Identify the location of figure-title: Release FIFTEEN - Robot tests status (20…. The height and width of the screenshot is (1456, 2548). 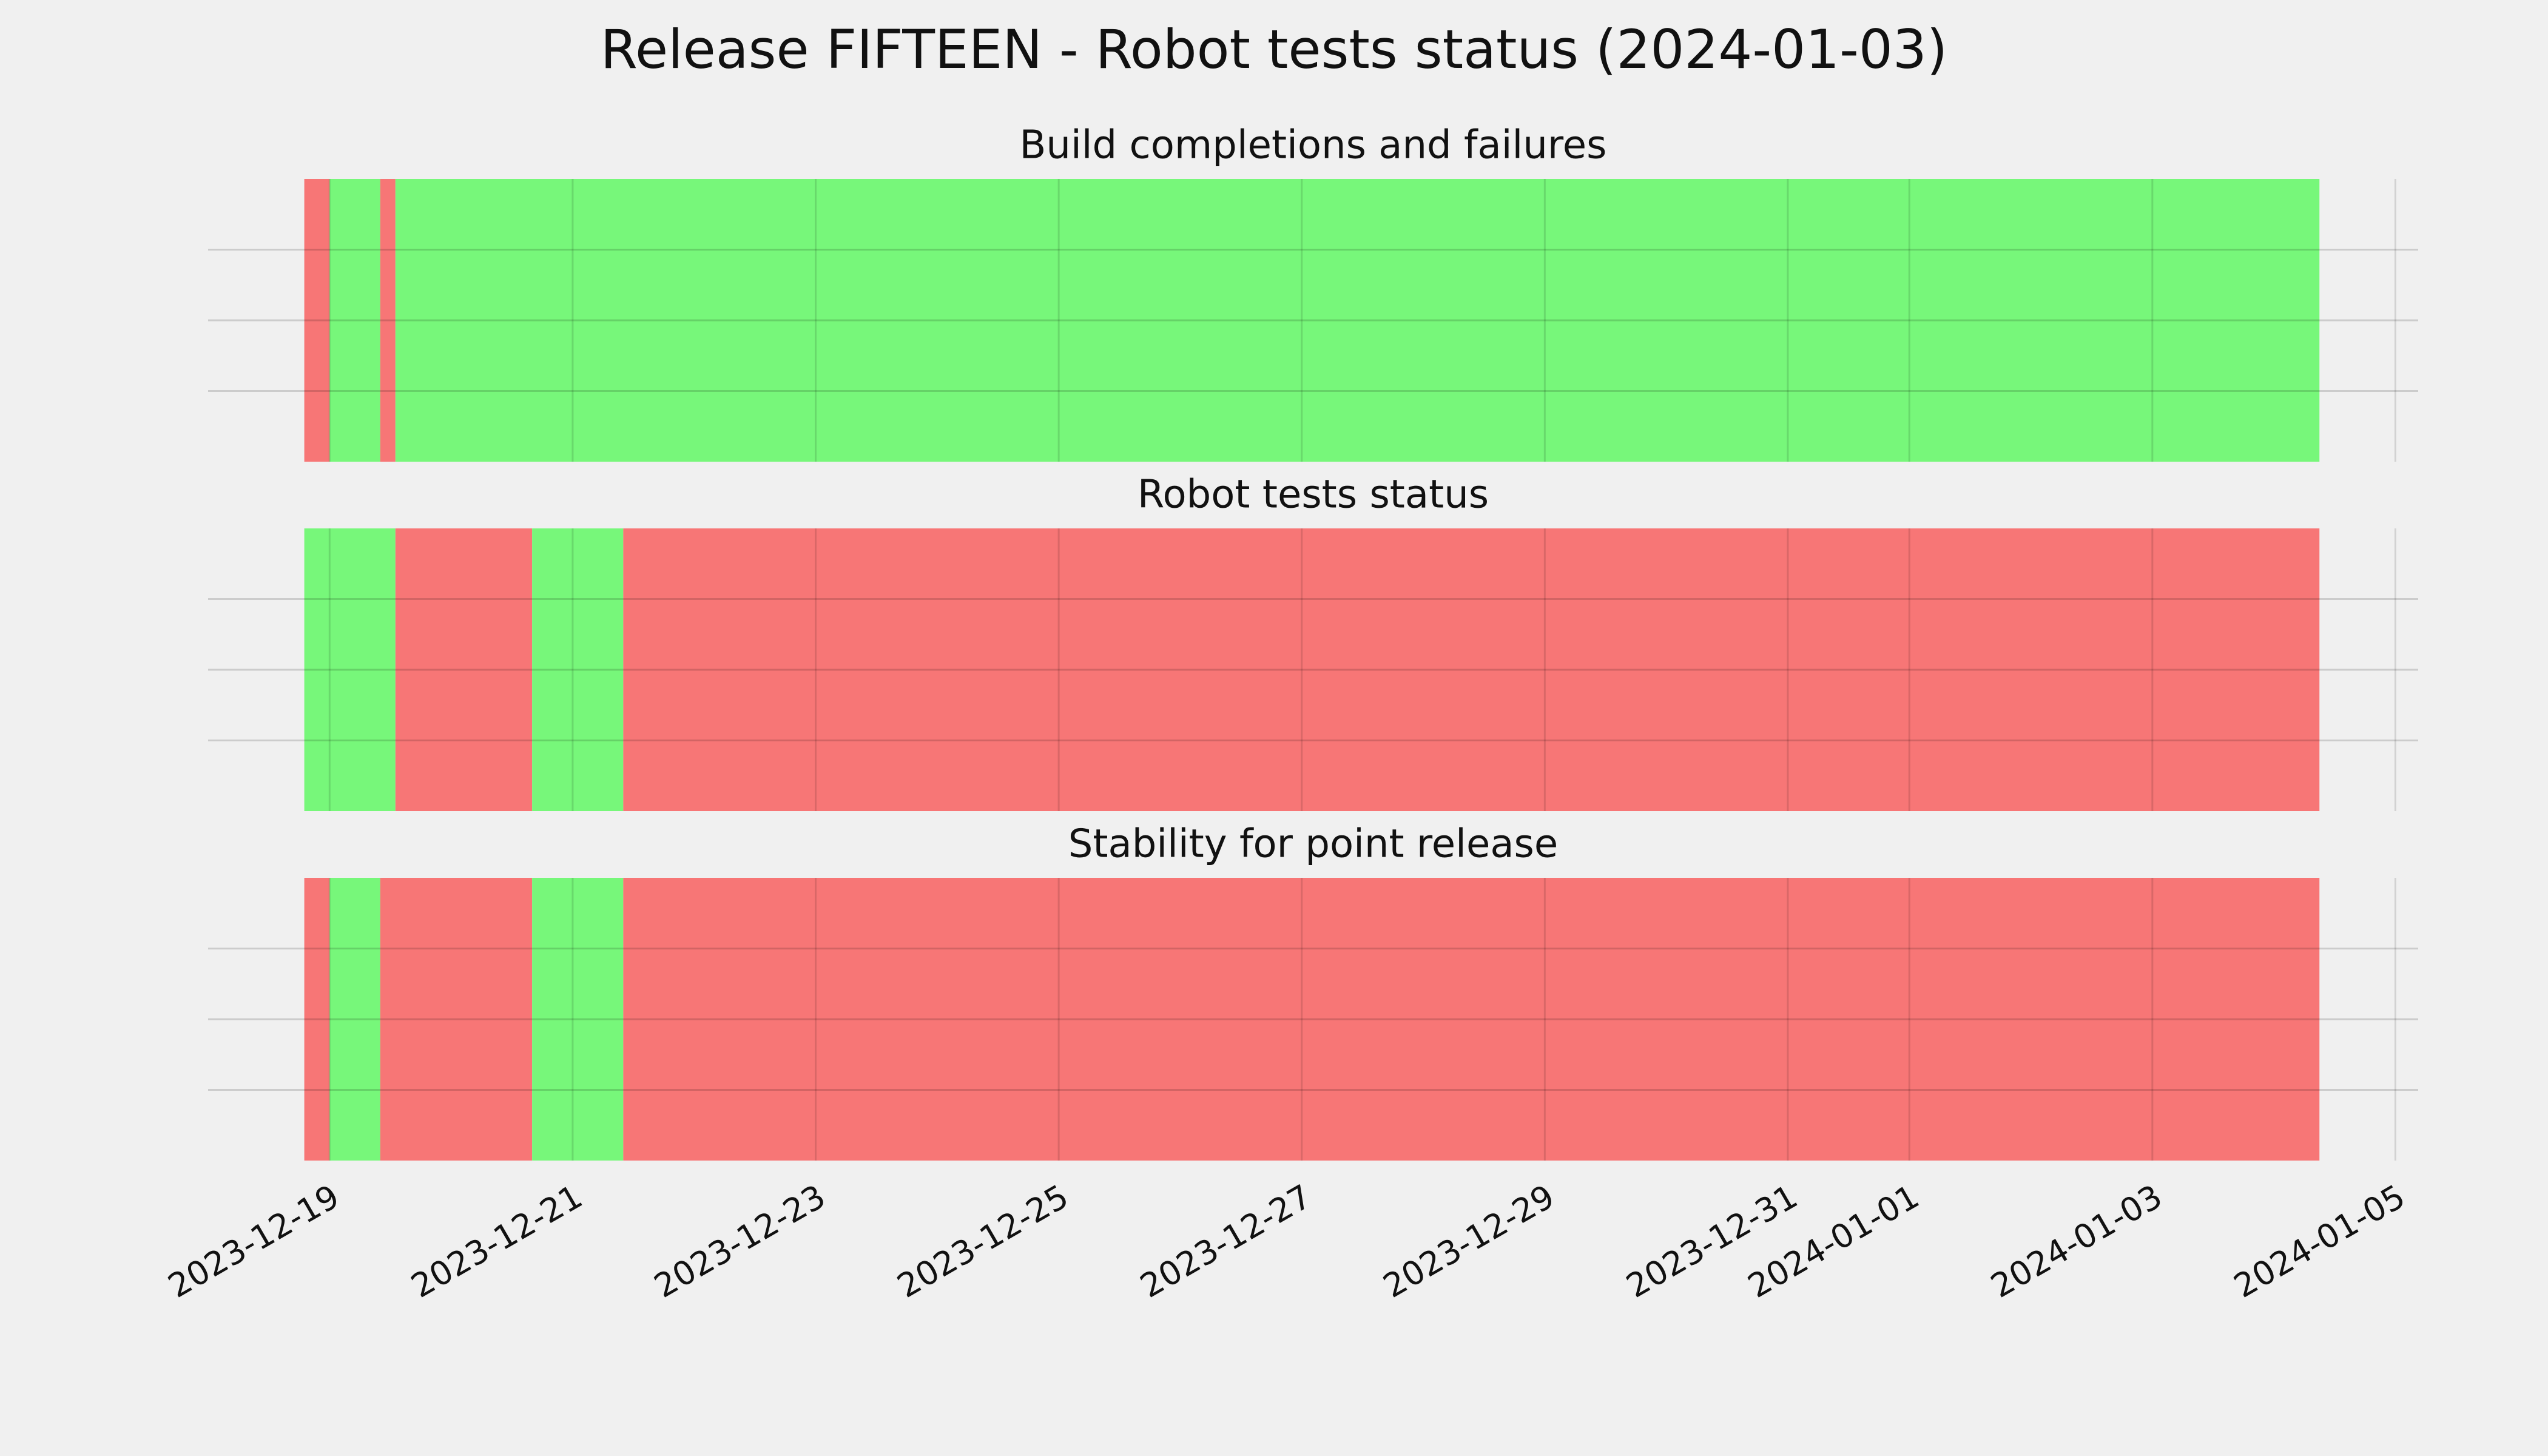
(1274, 49).